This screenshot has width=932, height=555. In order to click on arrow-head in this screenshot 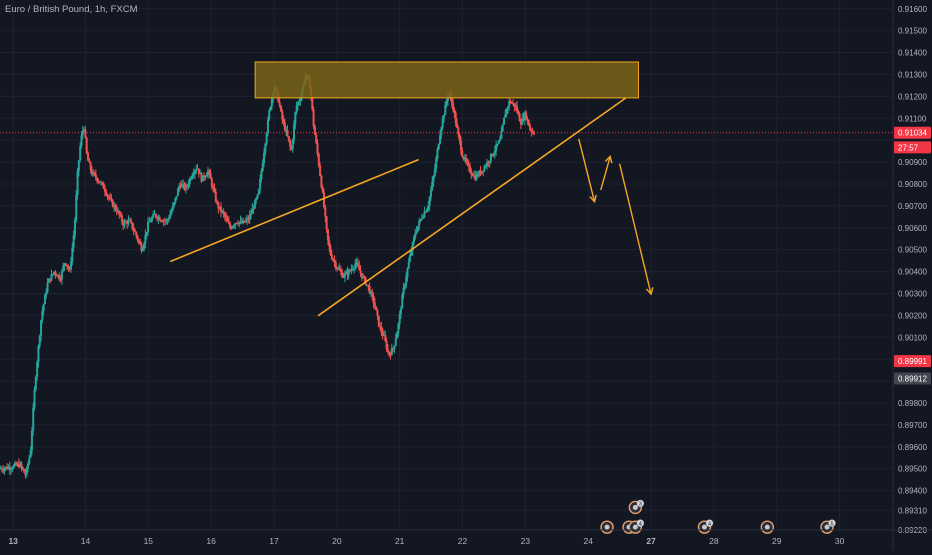, I will do `click(593, 199)`.